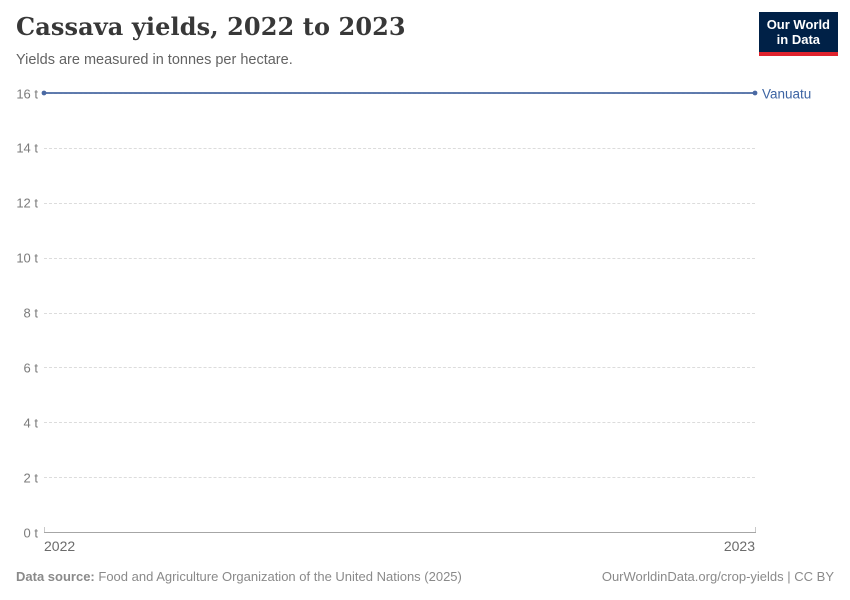 The height and width of the screenshot is (600, 850). I want to click on owid-logo-line1: Our World, so click(798, 24).